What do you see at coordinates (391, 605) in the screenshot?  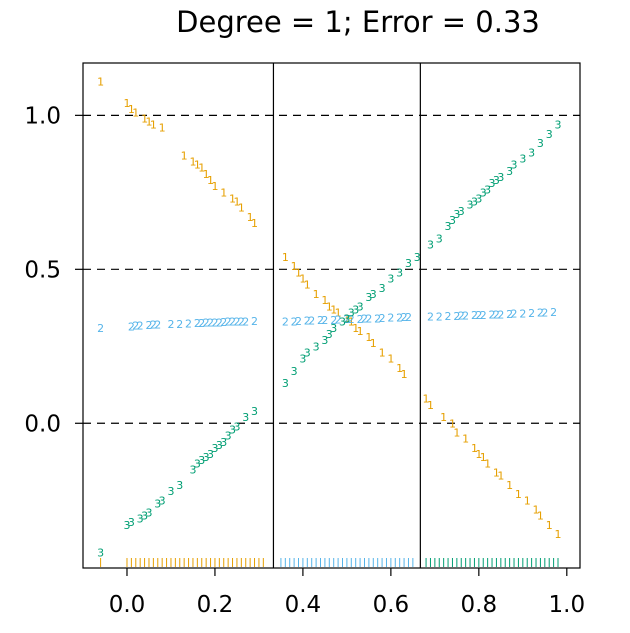 I see `x-tick-label: 0.6` at bounding box center [391, 605].